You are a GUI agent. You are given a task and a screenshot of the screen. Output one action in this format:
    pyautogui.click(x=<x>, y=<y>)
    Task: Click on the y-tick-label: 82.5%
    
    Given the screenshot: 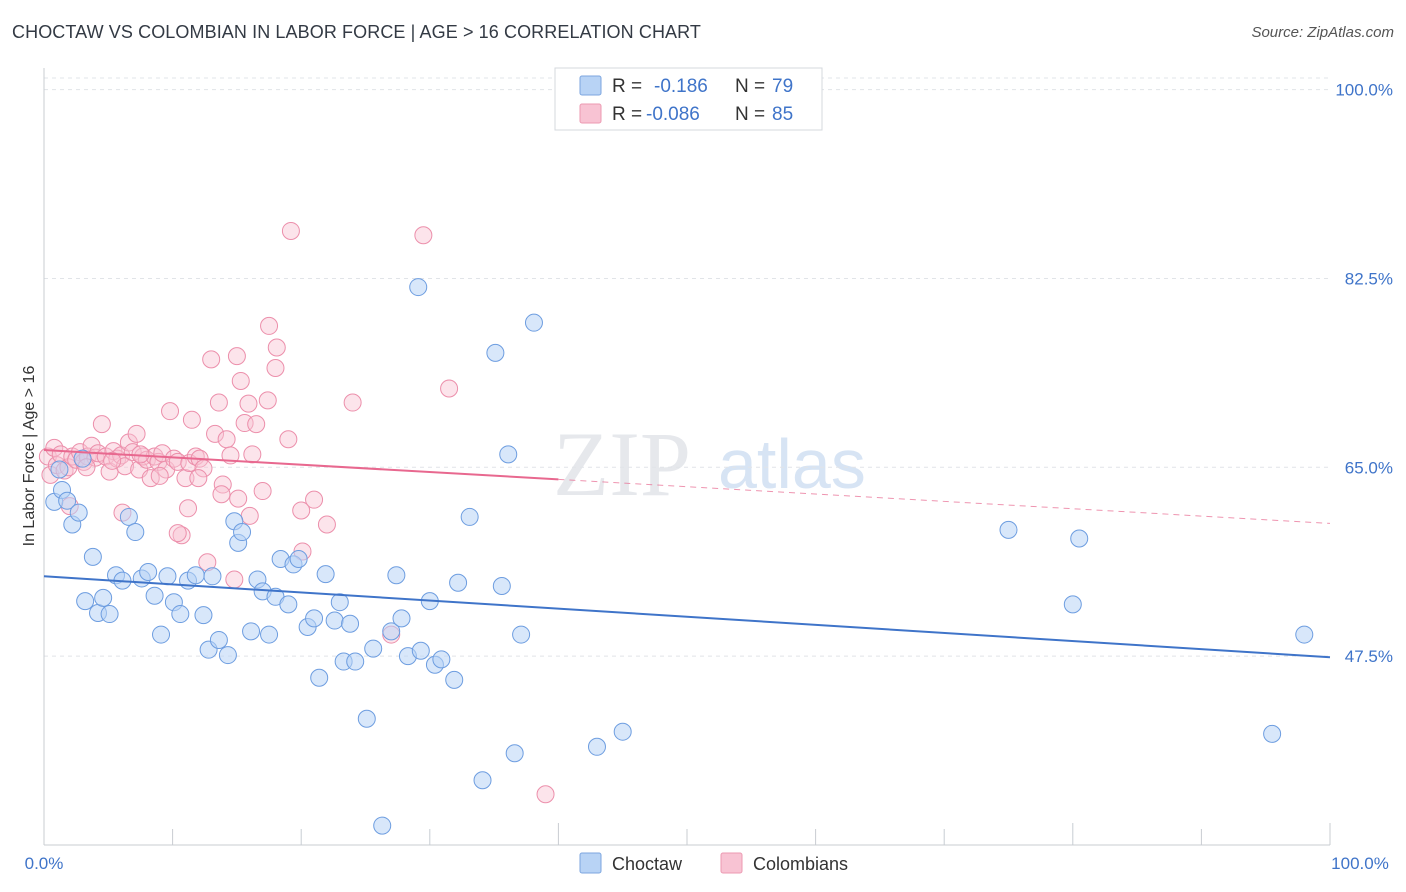 What is the action you would take?
    pyautogui.click(x=1369, y=278)
    